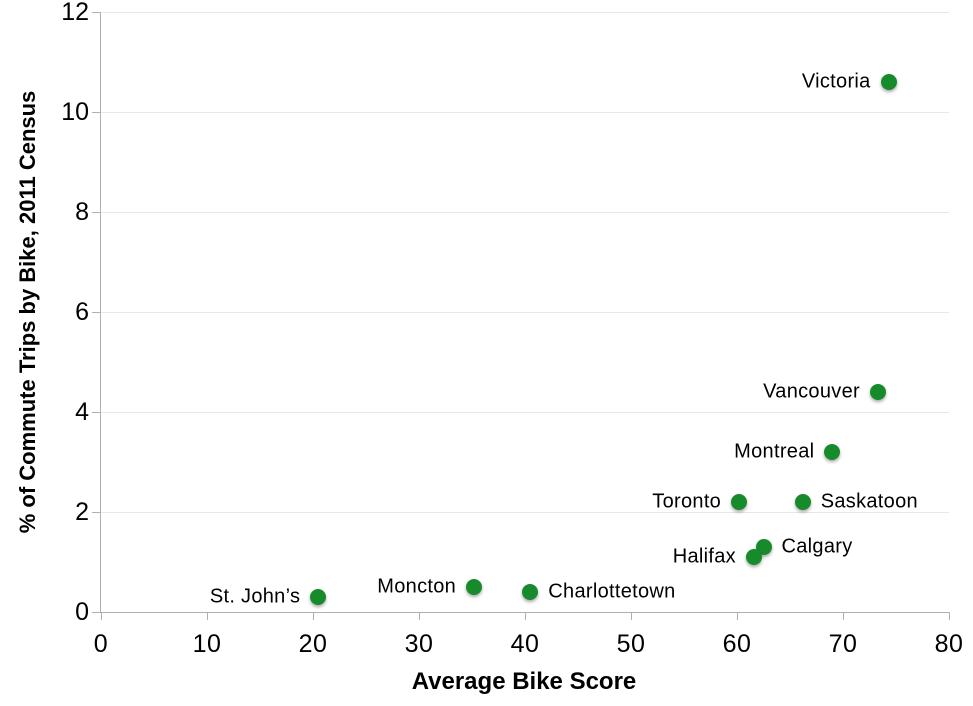  I want to click on y-tick-label-12: 12, so click(75, 13).